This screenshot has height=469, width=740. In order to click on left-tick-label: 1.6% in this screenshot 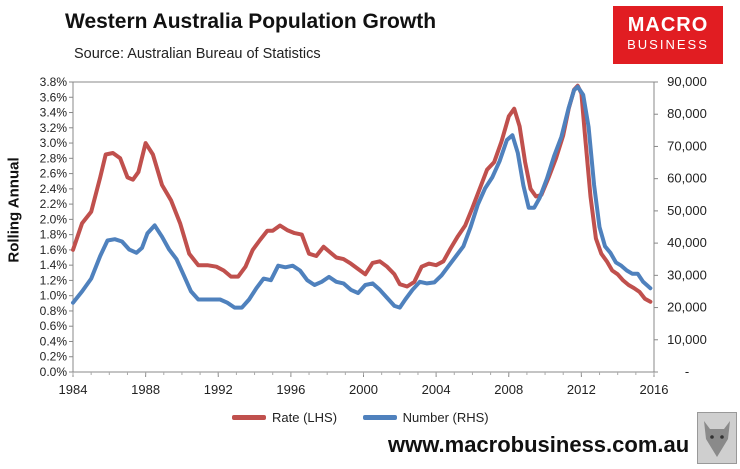, I will do `click(54, 250)`.